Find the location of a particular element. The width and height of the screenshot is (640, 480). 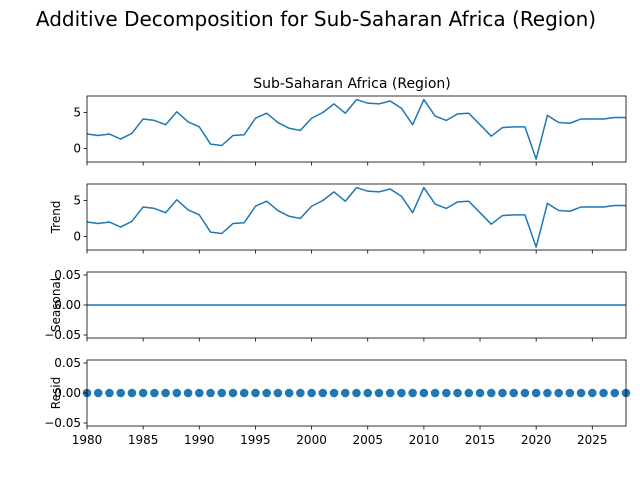

xtick-label: 1990 is located at coordinates (199, 440).